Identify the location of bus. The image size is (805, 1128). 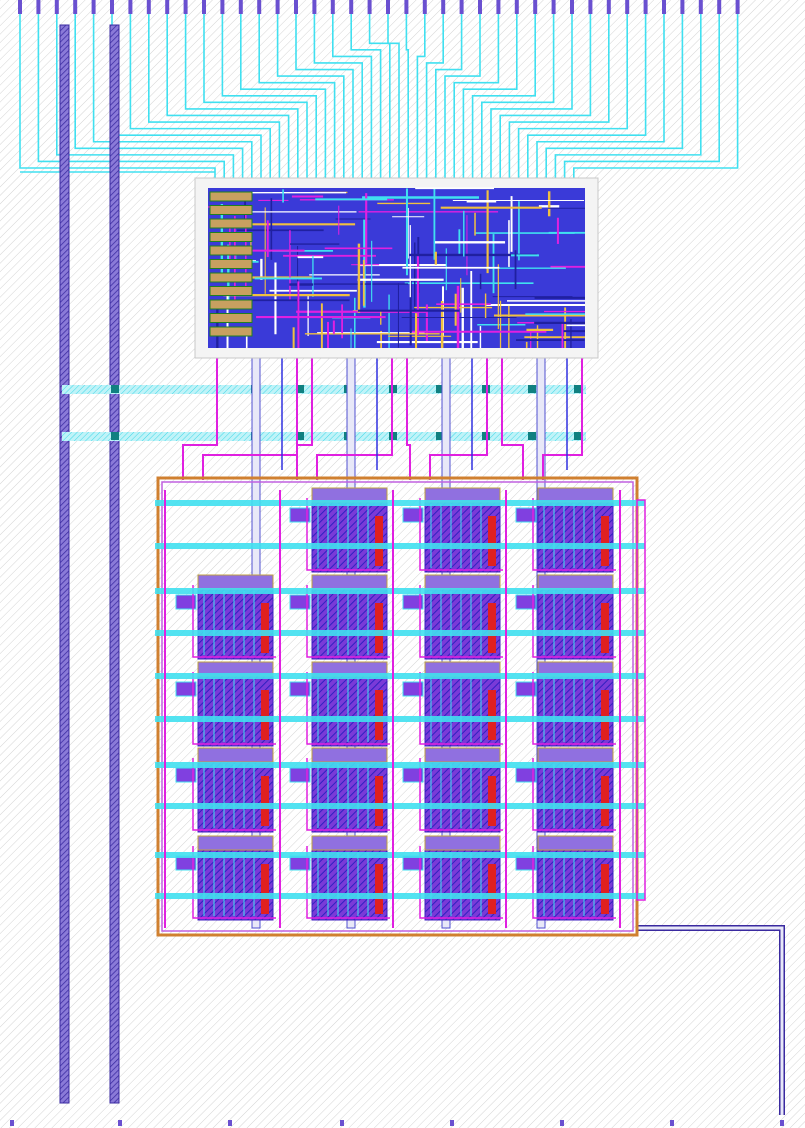
(324, 389).